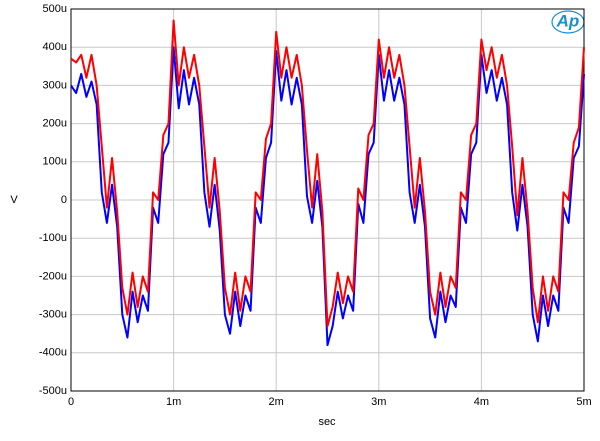 The image size is (600, 441). What do you see at coordinates (327, 422) in the screenshot?
I see `x-axis-label: sec` at bounding box center [327, 422].